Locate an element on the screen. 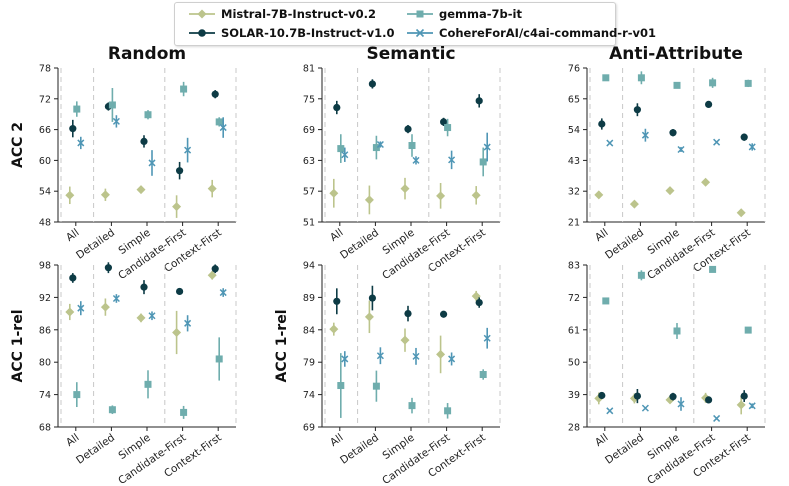 Image resolution: width=789 pixels, height=486 pixels. y-tick-label: 83 is located at coordinates (574, 266).